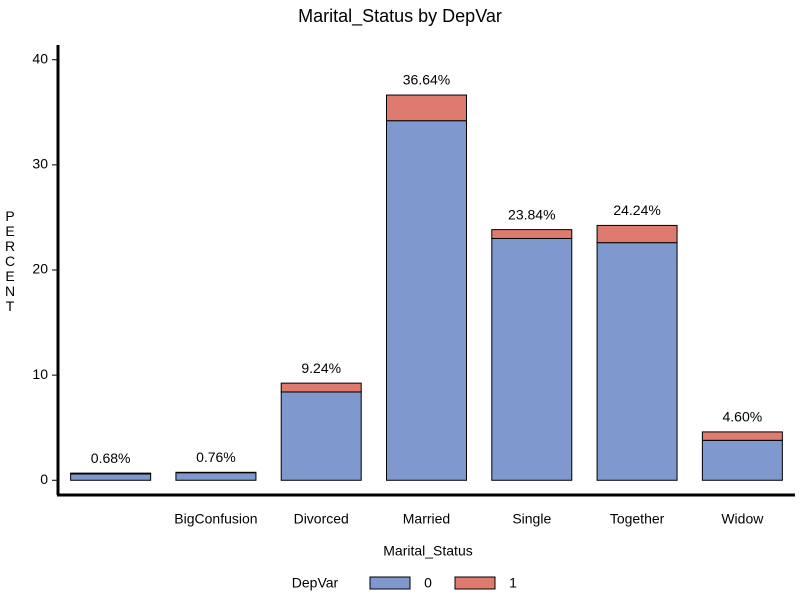  Describe the element at coordinates (531, 519) in the screenshot. I see `x-tick-label: Single` at that location.